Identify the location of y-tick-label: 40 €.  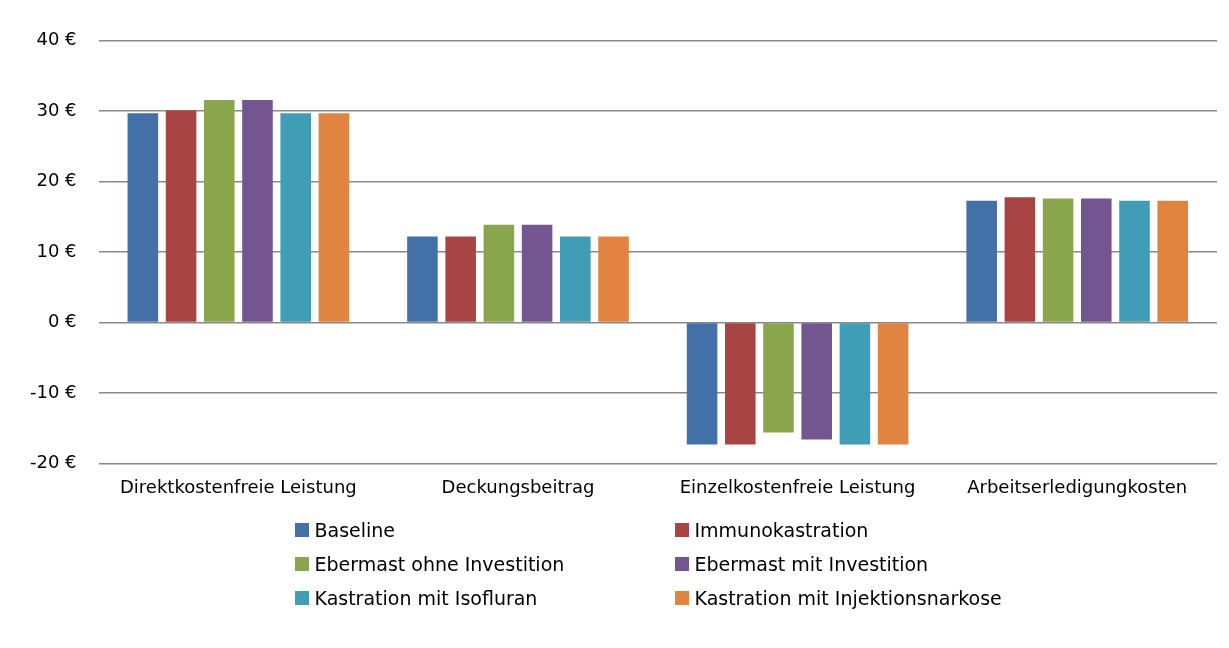
(56, 39).